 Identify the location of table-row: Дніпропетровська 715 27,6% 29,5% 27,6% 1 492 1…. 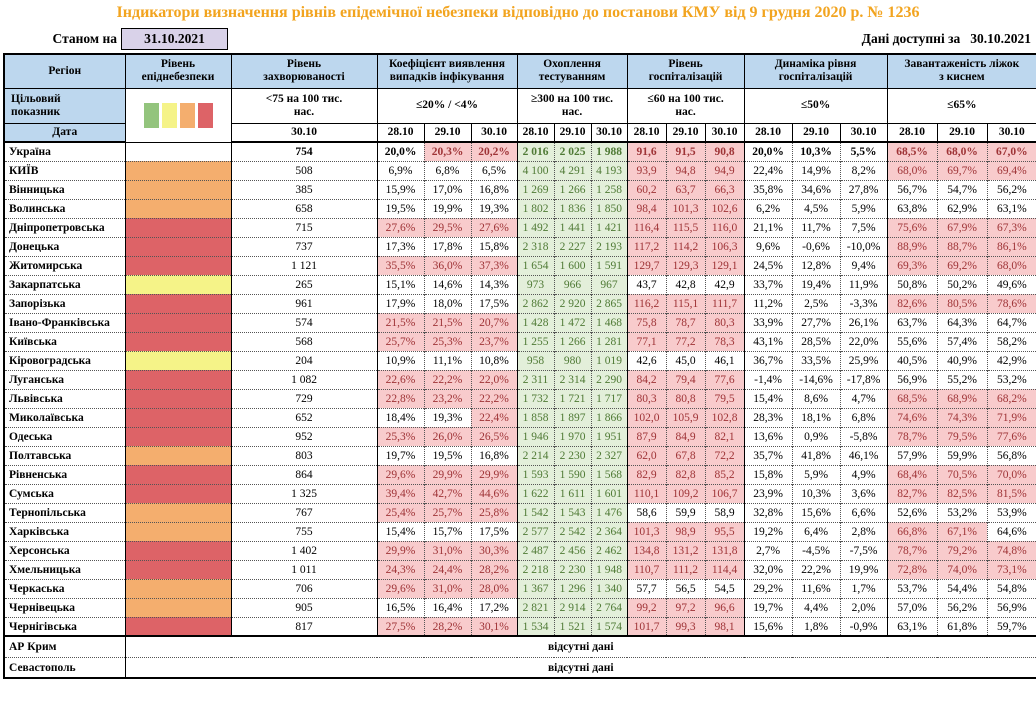
(520, 227).